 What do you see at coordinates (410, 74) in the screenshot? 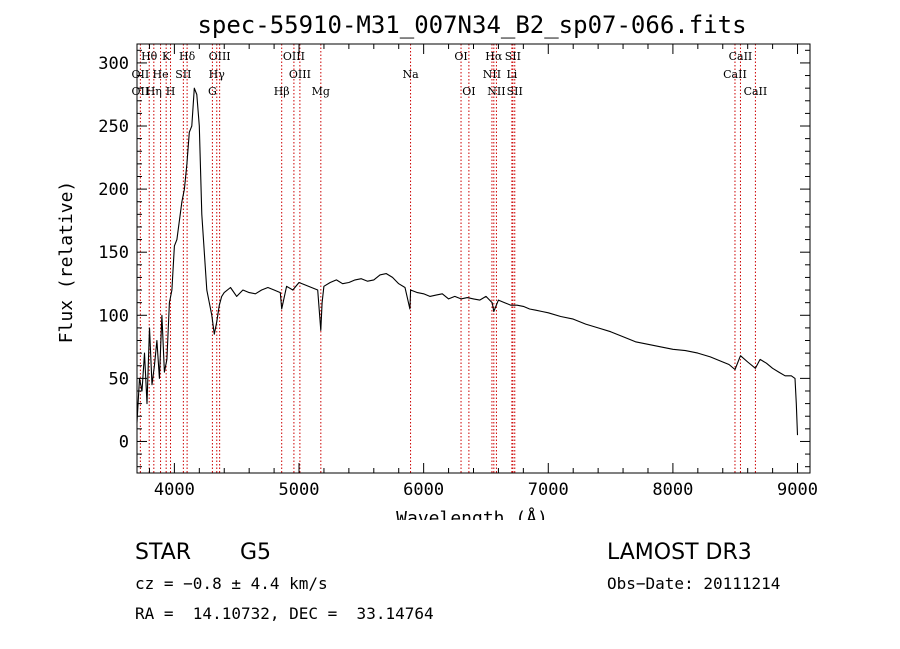
I see `line-label-na: Na` at bounding box center [410, 74].